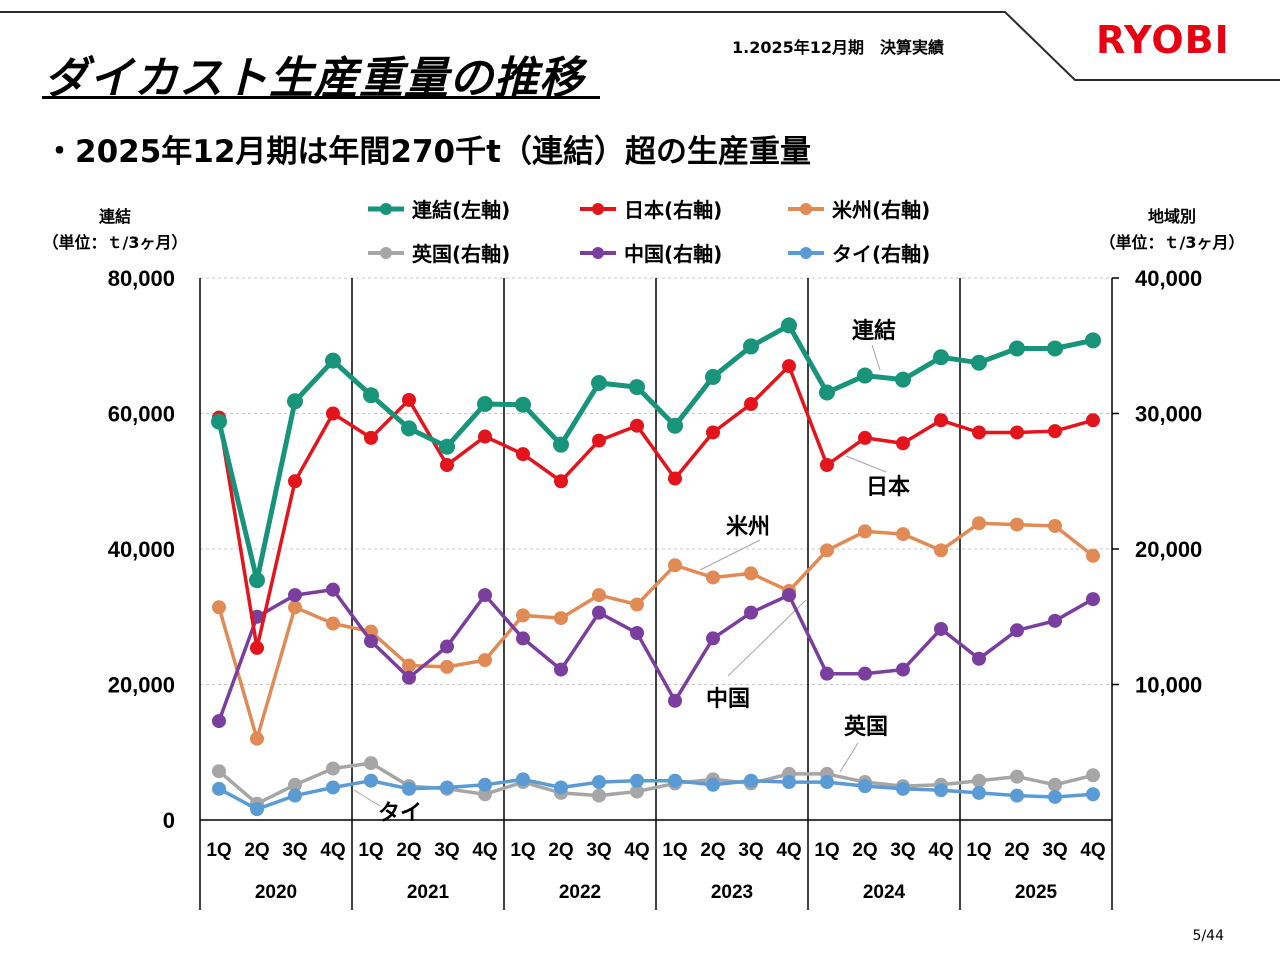 Image resolution: width=1280 pixels, height=960 pixels. Describe the element at coordinates (858, 208) in the screenshot. I see `legend-item-americas: 米州(右軸)` at that location.